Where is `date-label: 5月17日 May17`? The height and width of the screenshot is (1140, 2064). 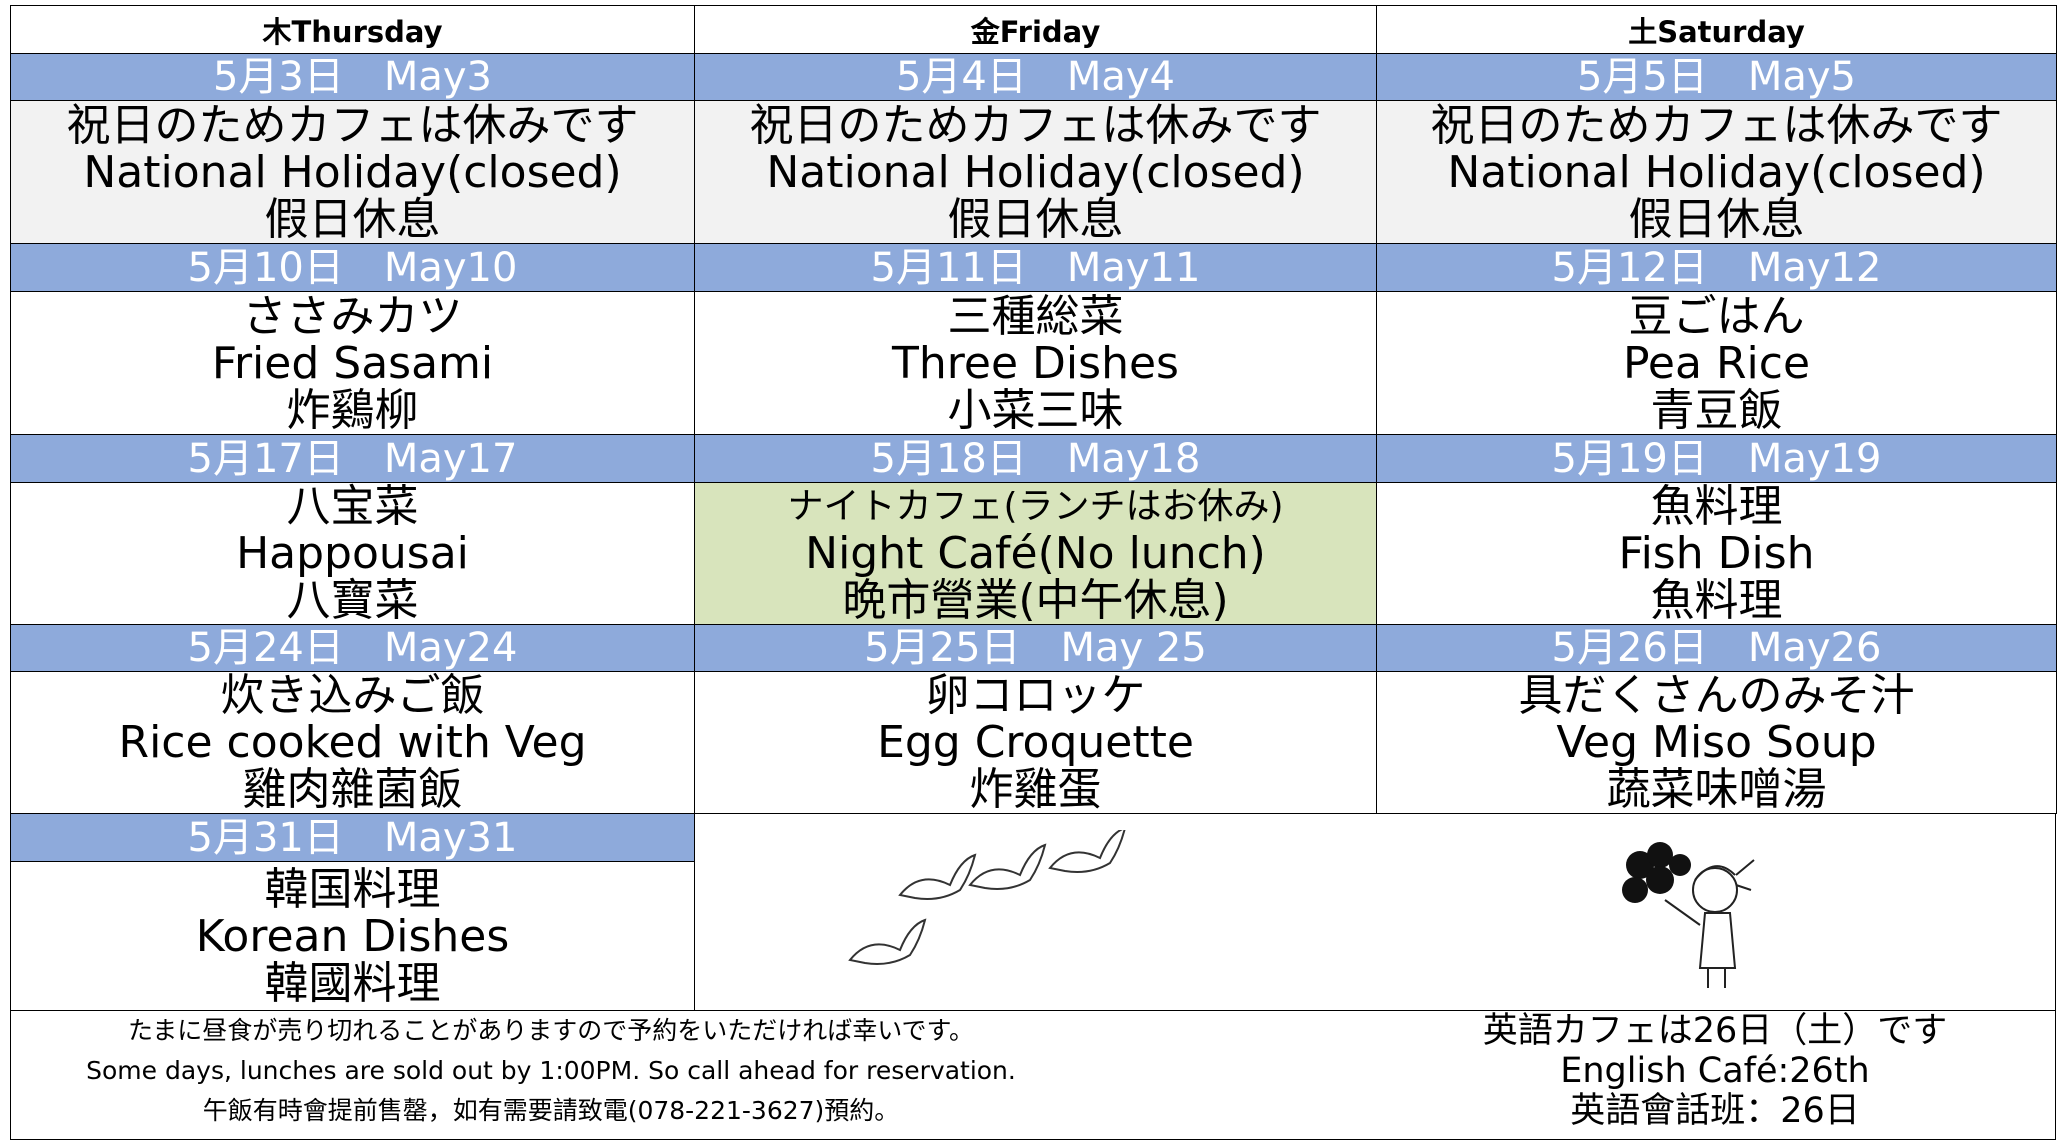 date-label: 5月17日 May17 is located at coordinates (352, 458).